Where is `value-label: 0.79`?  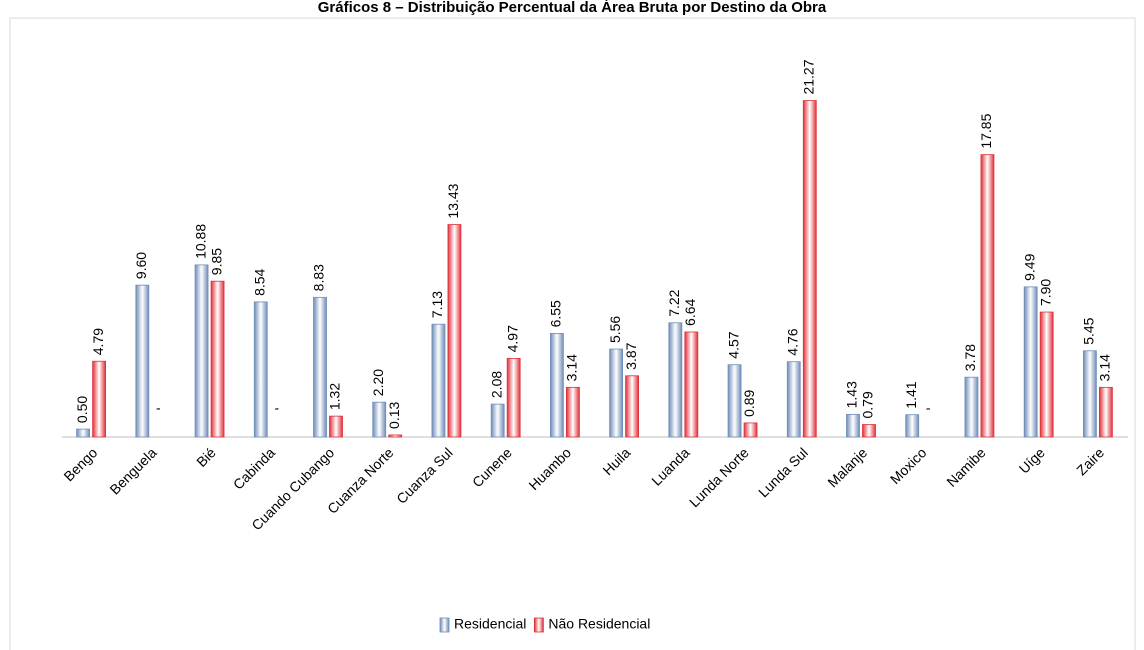
value-label: 0.79 is located at coordinates (868, 404).